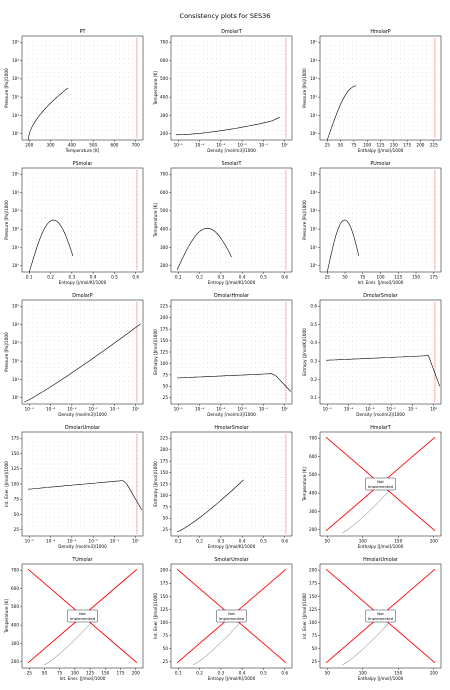  Describe the element at coordinates (313, 397) in the screenshot. I see `y-tick-label: 0.1` at that location.